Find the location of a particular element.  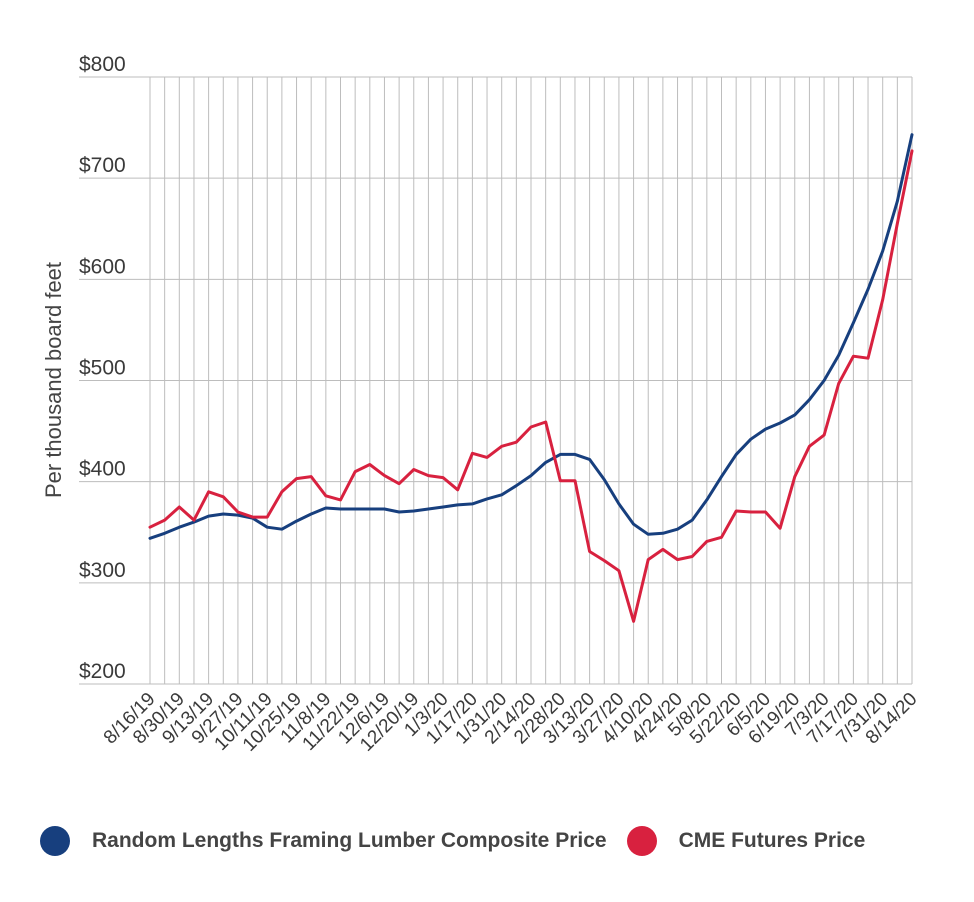

y-tick-label: $200 is located at coordinates (102, 671).